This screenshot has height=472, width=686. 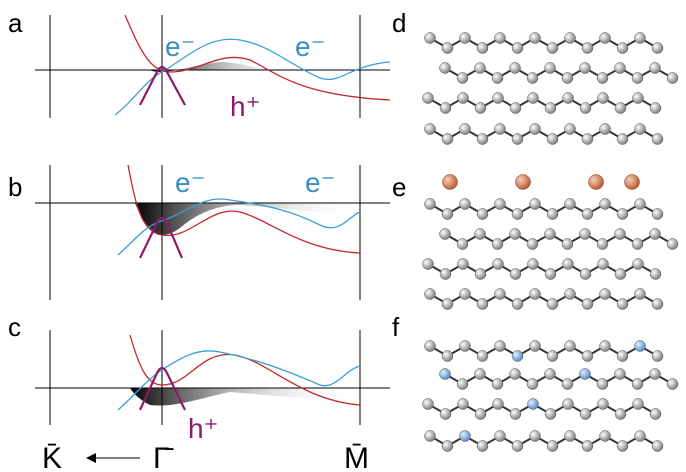 I want to click on band-panel-c, so click(x=212, y=377).